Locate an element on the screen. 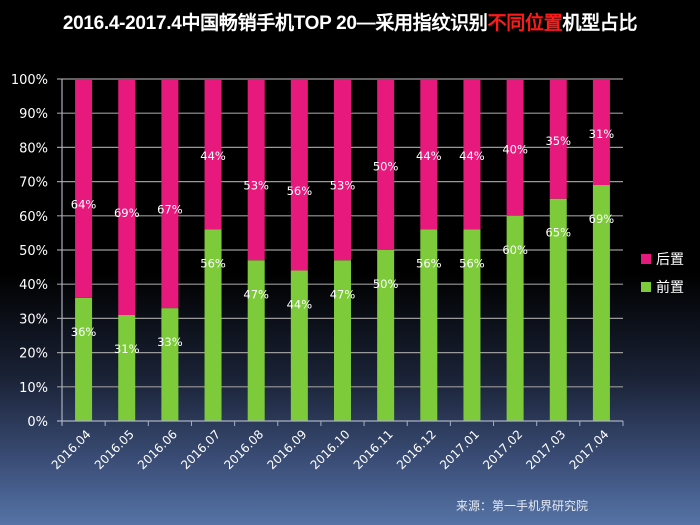 The width and height of the screenshot is (700, 525). y-tick-label: 80% is located at coordinates (33, 148).